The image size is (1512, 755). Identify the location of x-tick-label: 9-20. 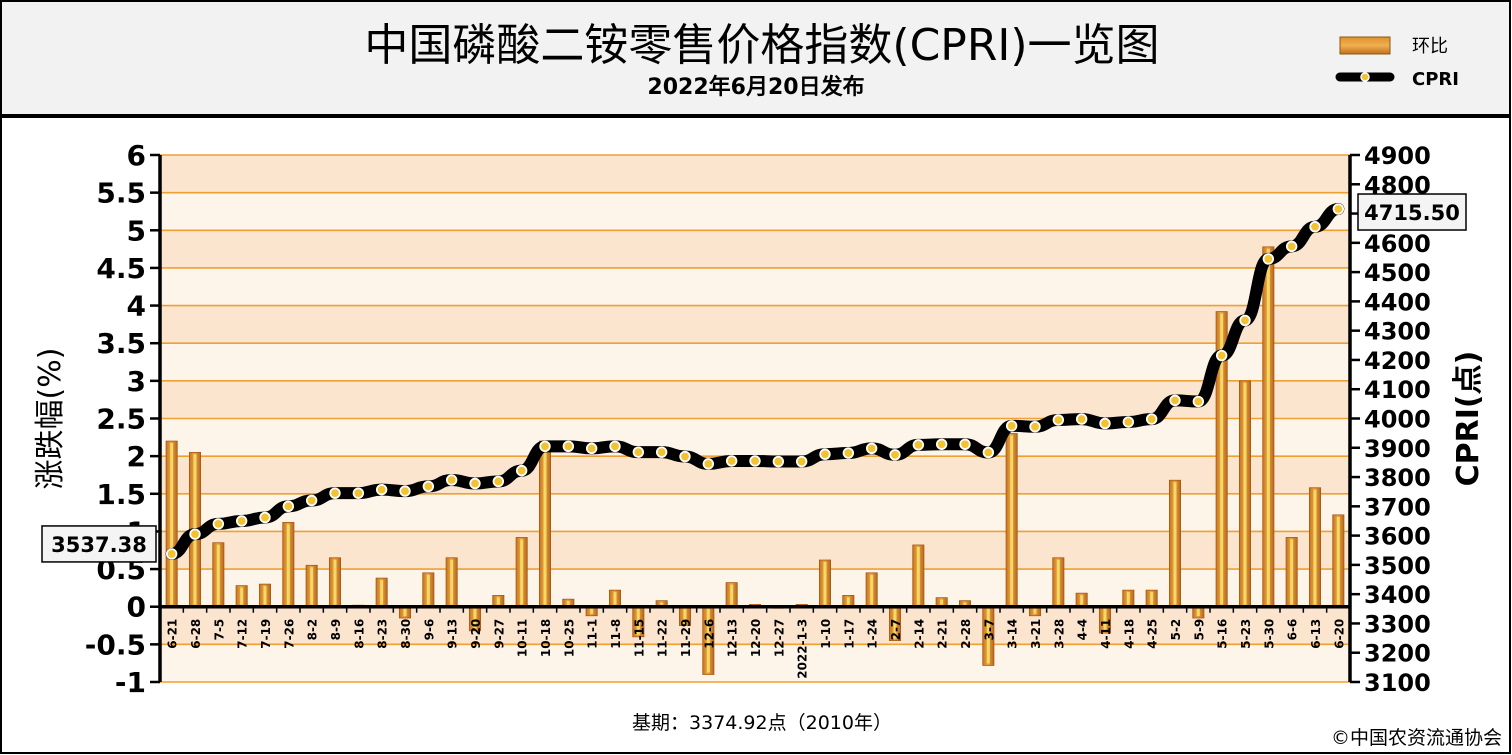
(476, 634).